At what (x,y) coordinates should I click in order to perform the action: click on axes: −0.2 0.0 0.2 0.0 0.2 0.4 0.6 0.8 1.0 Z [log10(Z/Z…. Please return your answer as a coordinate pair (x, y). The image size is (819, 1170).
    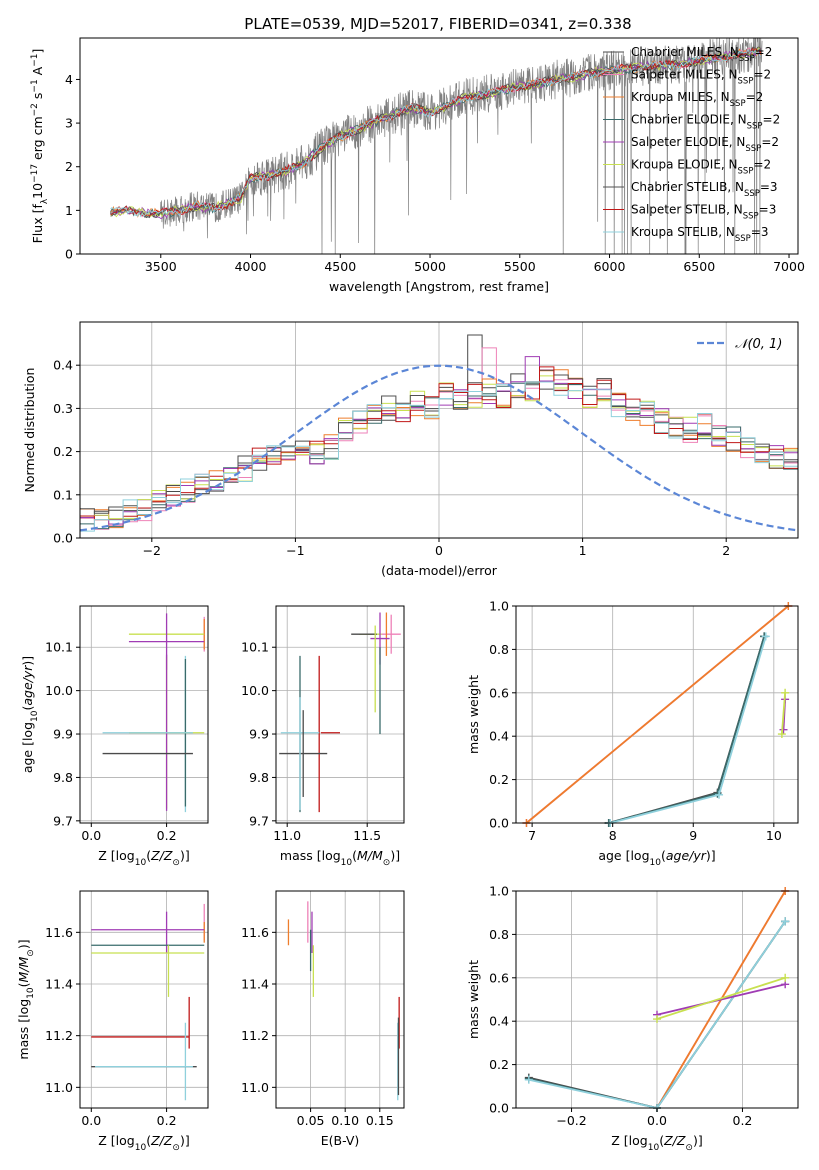
    Looking at the image, I should click on (632, 1018).